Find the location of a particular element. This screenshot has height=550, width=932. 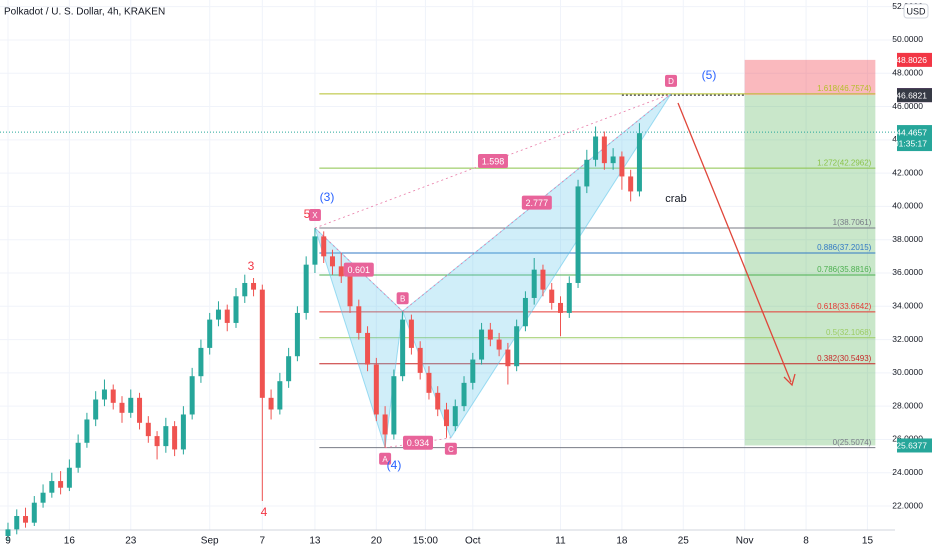

projection-arrow is located at coordinates (734, 242).